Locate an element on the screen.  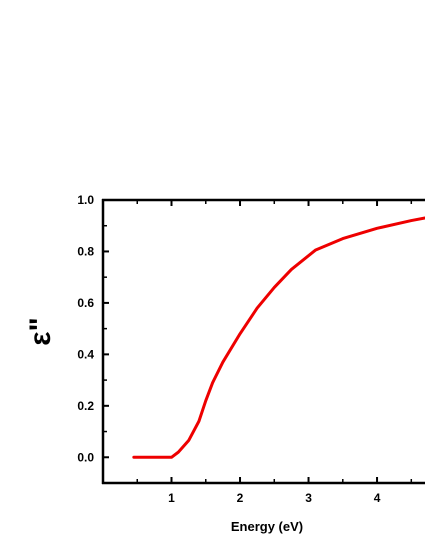
y-tick-label: 0.4 is located at coordinates (85, 354).